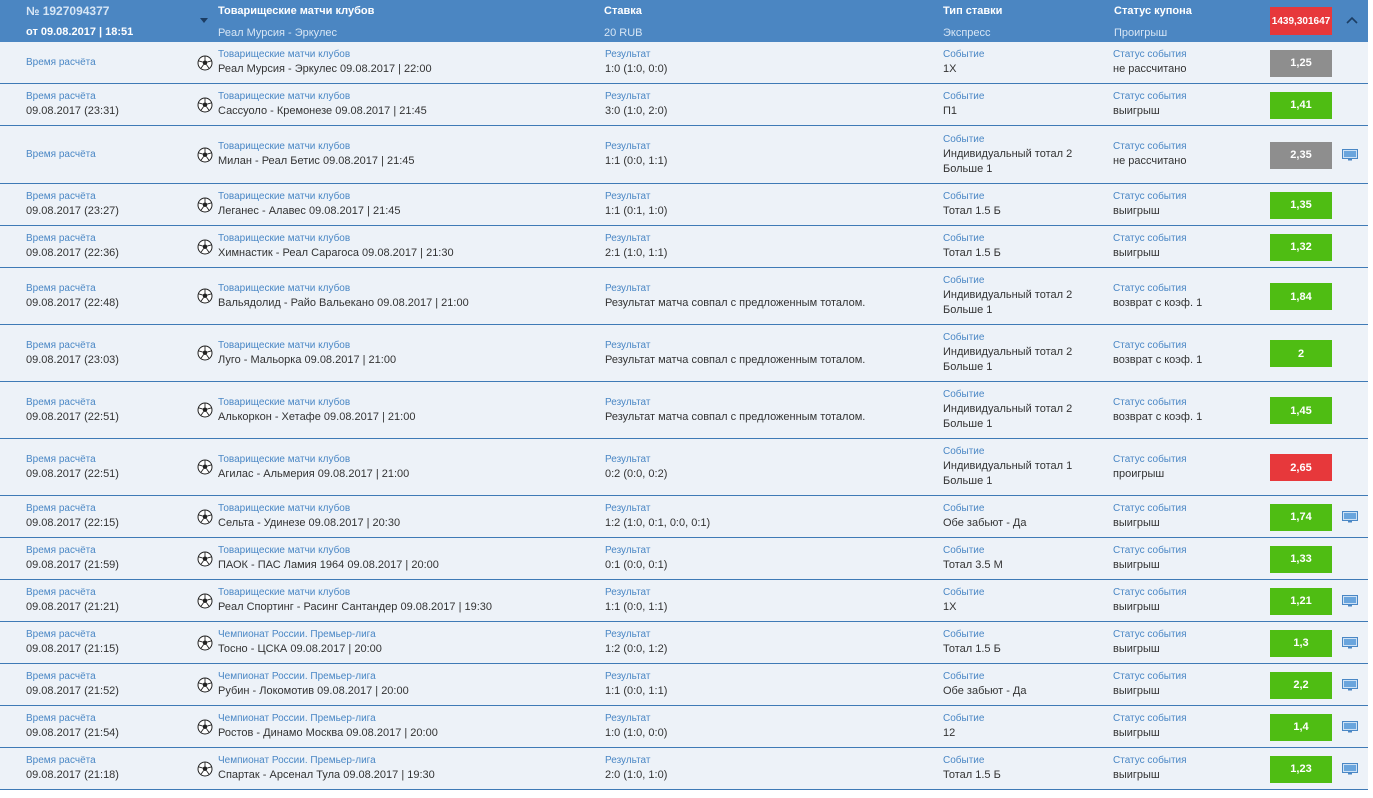 The height and width of the screenshot is (798, 1373). Describe the element at coordinates (985, 691) in the screenshot. I see `event-value: Обе забьют - Да` at that location.